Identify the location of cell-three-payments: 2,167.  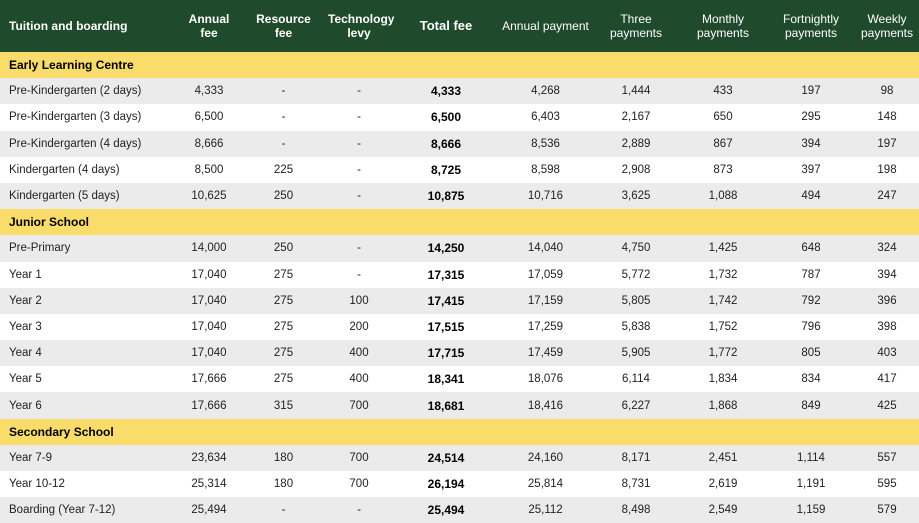
(636, 117).